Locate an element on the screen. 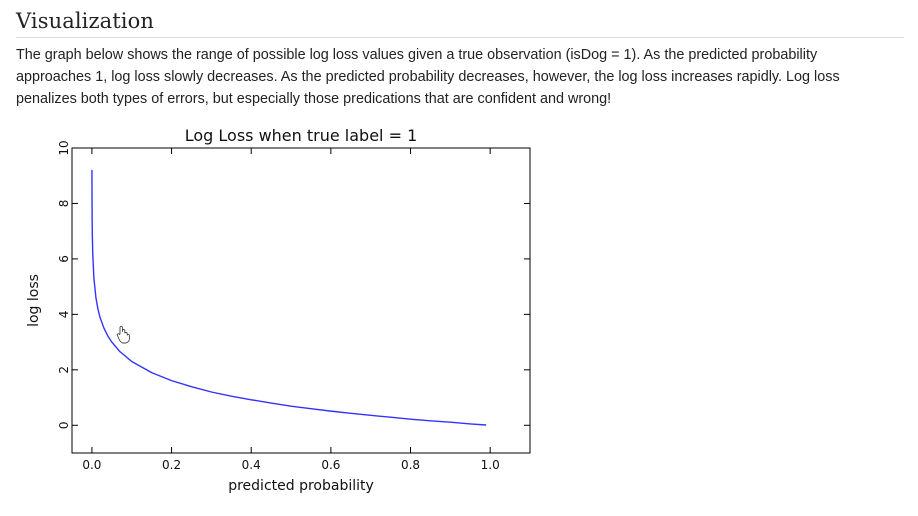 This screenshot has width=918, height=516. hand-cursor-icon is located at coordinates (123, 334).